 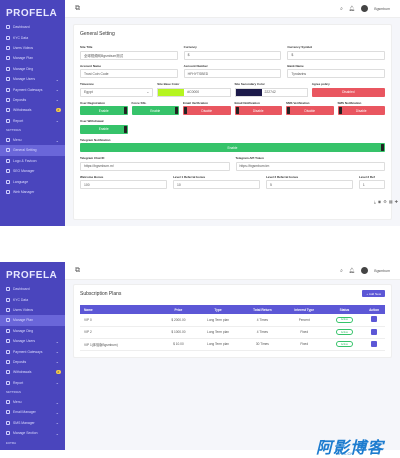 What do you see at coordinates (32, 412) in the screenshot?
I see `sidebar-item: Email Manager ⌄` at bounding box center [32, 412].